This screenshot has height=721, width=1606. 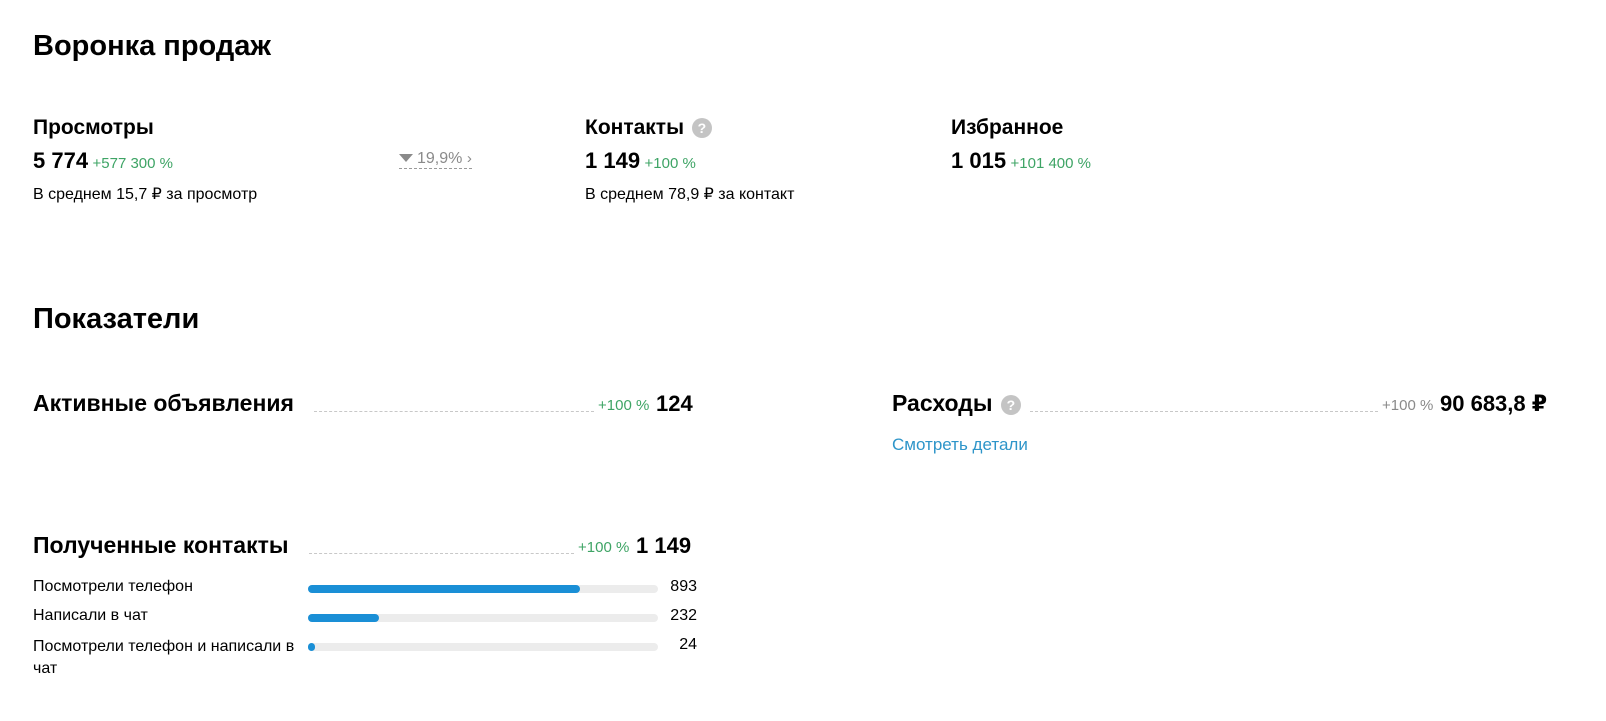 What do you see at coordinates (312, 647) in the screenshot?
I see `breakdown-bar-both` at bounding box center [312, 647].